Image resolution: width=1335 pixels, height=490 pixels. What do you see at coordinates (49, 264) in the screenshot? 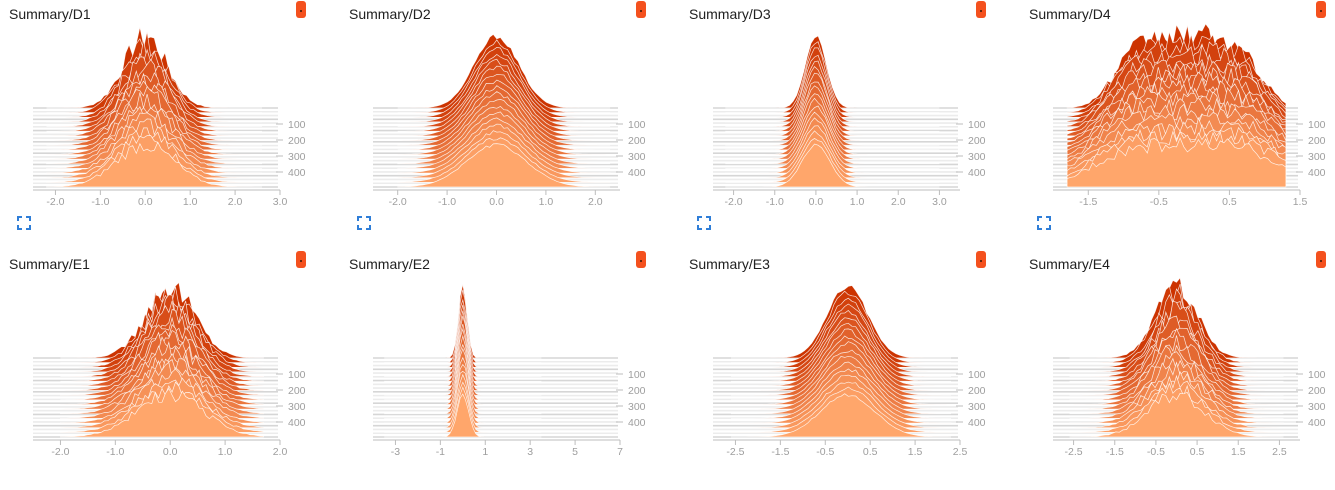
I see `card-title: Summary/E1` at bounding box center [49, 264].